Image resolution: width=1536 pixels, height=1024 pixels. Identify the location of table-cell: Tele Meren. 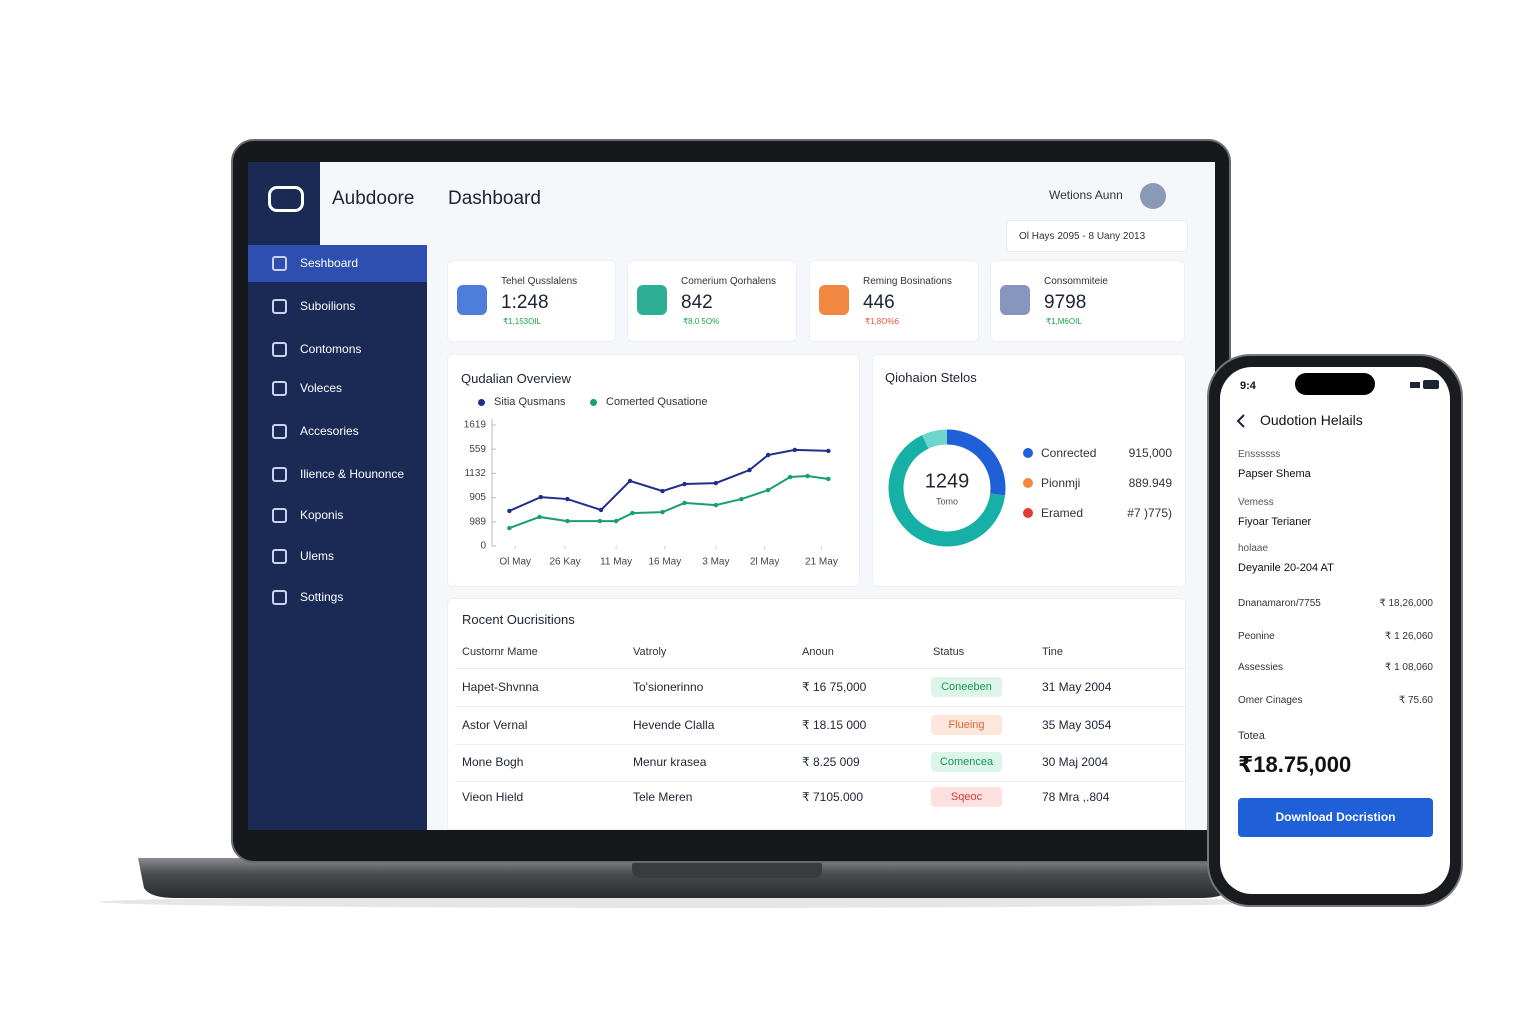
(663, 797).